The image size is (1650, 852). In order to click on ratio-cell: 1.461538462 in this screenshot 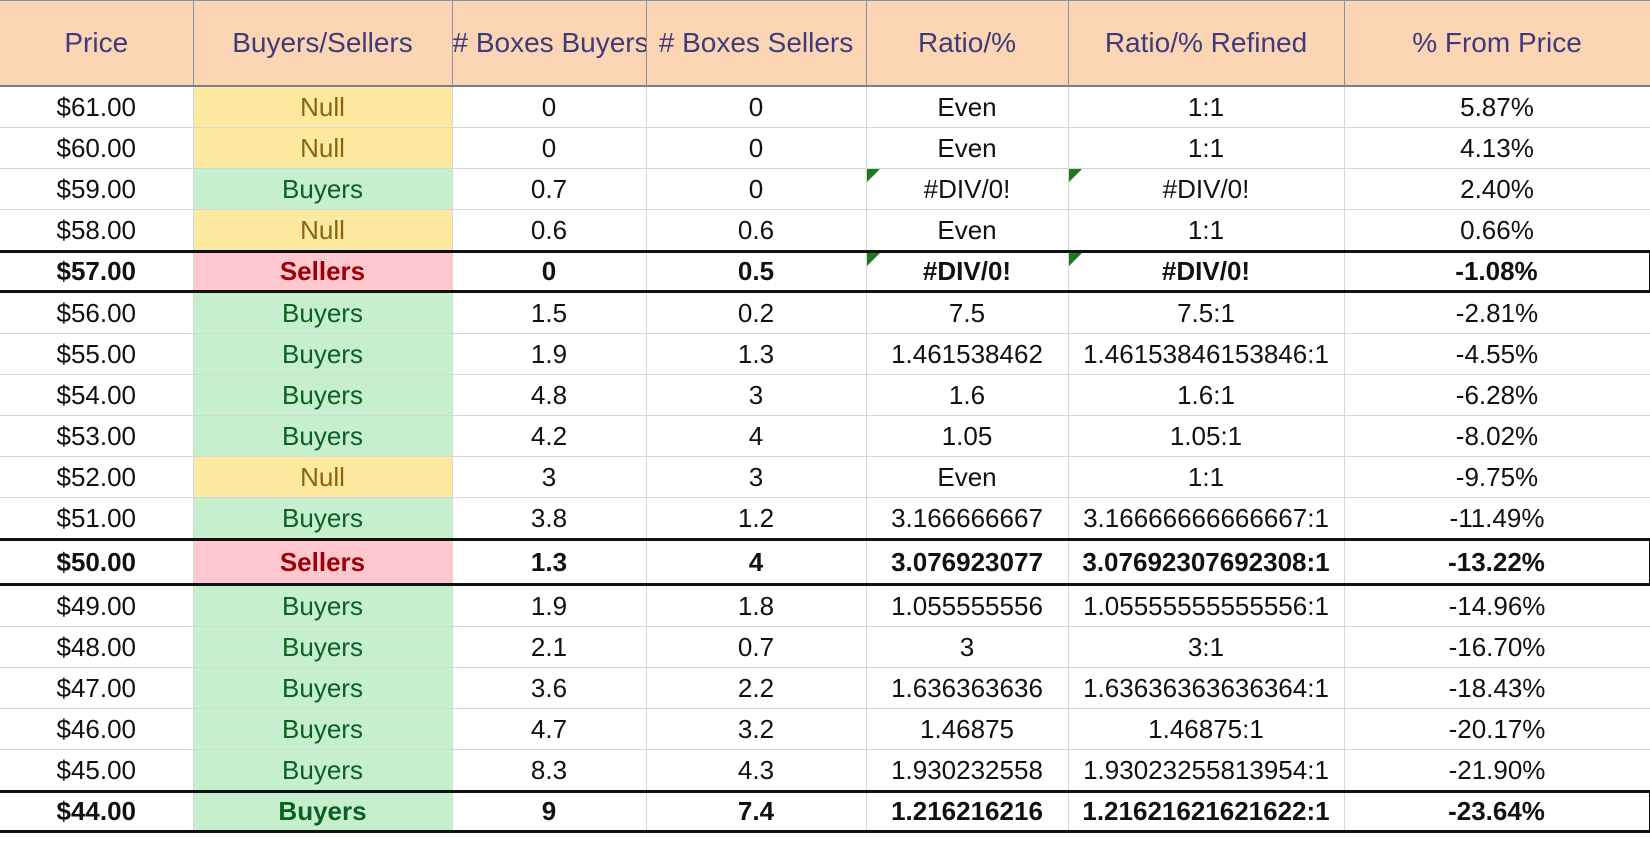, I will do `click(967, 354)`.